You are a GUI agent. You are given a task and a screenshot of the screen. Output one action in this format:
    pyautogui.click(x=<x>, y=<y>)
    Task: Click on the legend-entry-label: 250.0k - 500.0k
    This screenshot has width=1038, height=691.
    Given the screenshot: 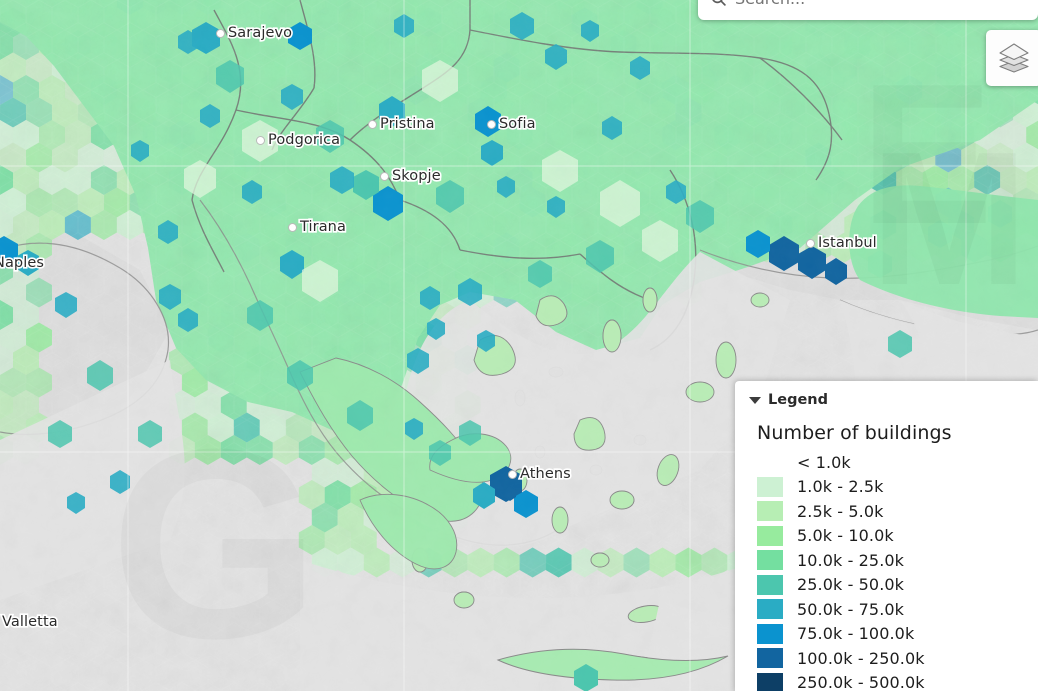 What is the action you would take?
    pyautogui.click(x=861, y=682)
    